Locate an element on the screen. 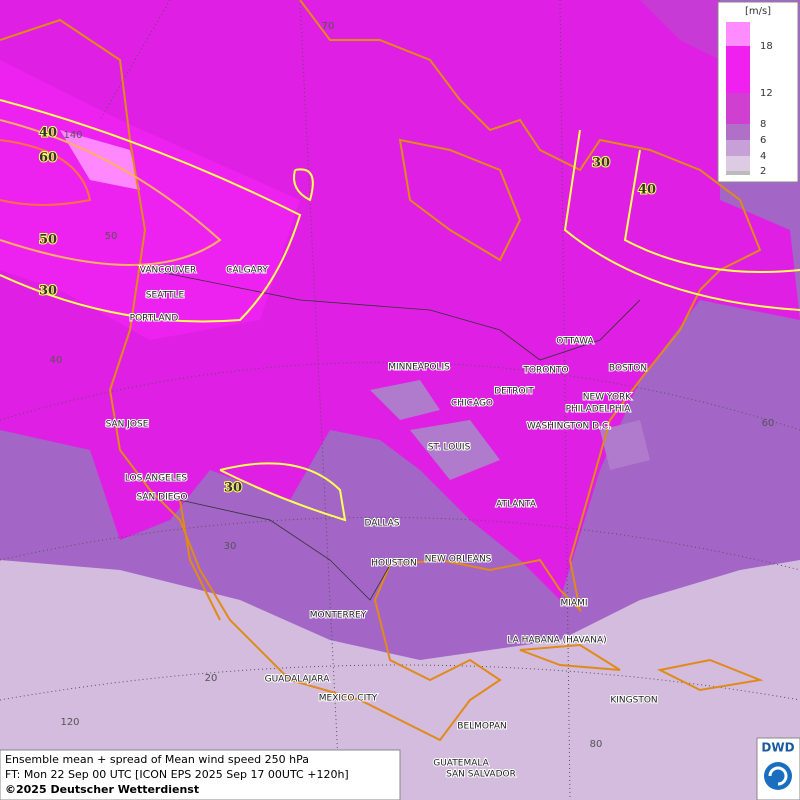 This screenshot has height=800, width=800. city-label: ST. LOUIS is located at coordinates (449, 448).